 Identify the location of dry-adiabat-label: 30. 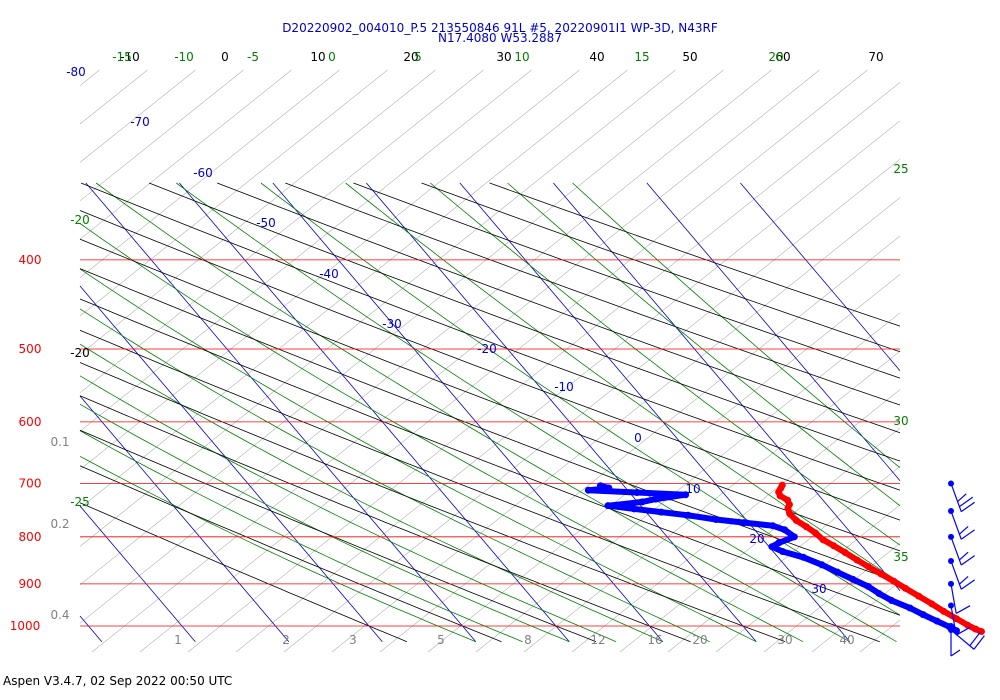
(503, 57).